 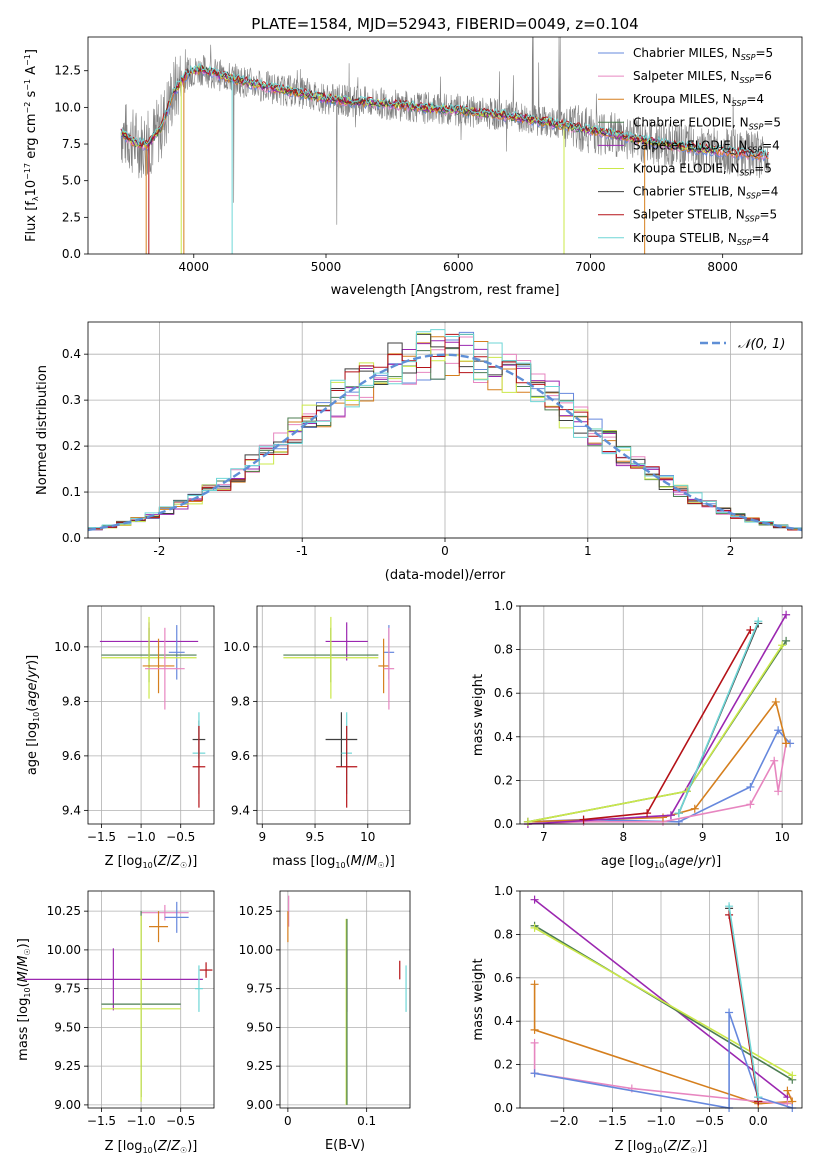 I want to click on tick-label-y: 9.50, so click(x=259, y=1027).